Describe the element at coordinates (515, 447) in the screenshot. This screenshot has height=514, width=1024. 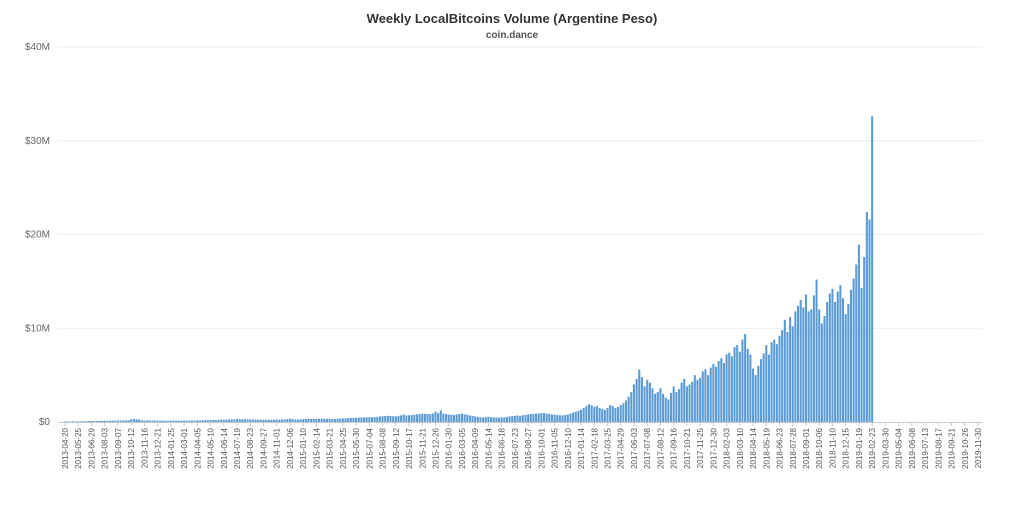
I see `x-tick-label: 2016-07-23` at that location.